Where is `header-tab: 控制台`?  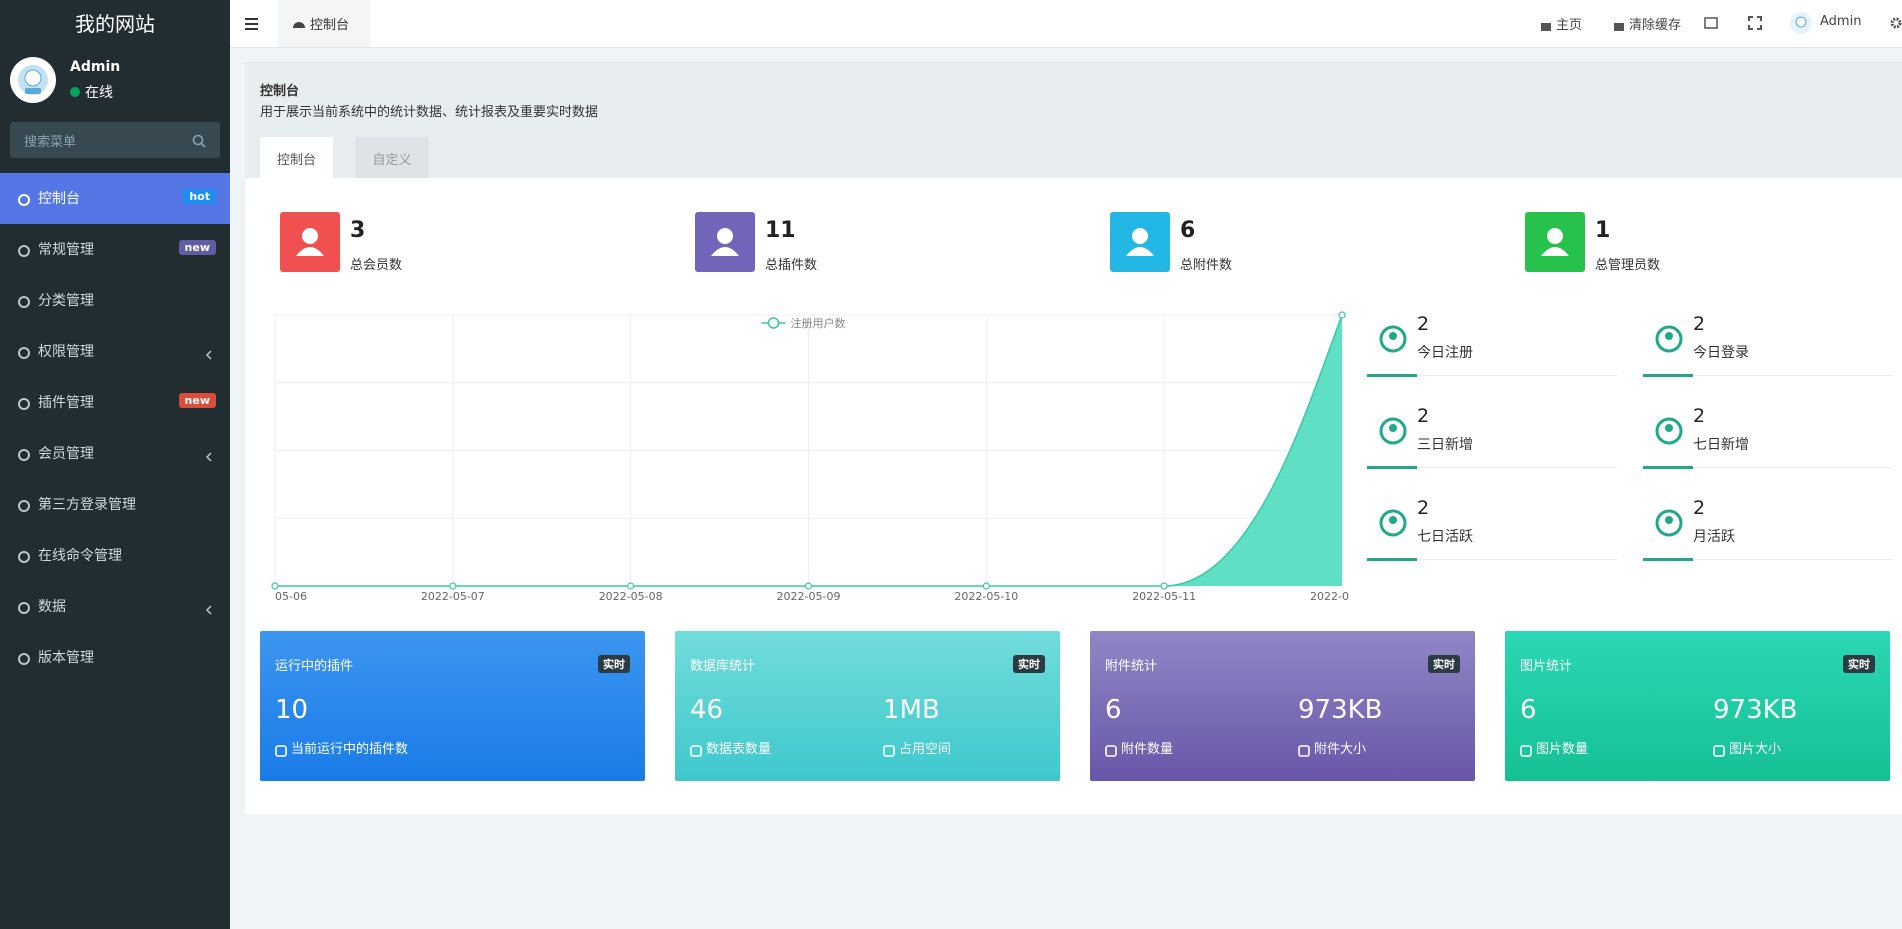
header-tab: 控制台 is located at coordinates (324, 23).